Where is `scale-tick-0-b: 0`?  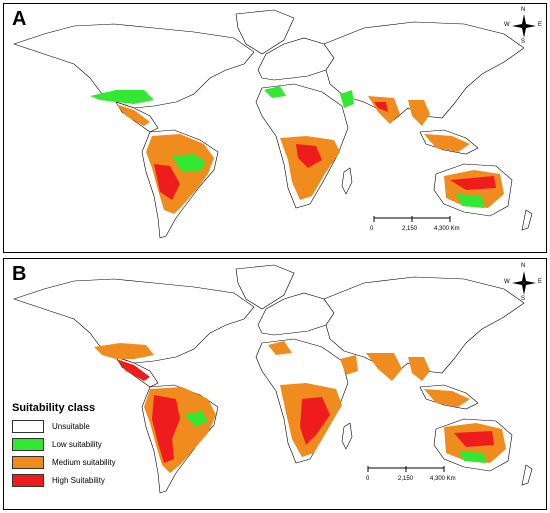
scale-tick-0-b: 0 is located at coordinates (368, 479).